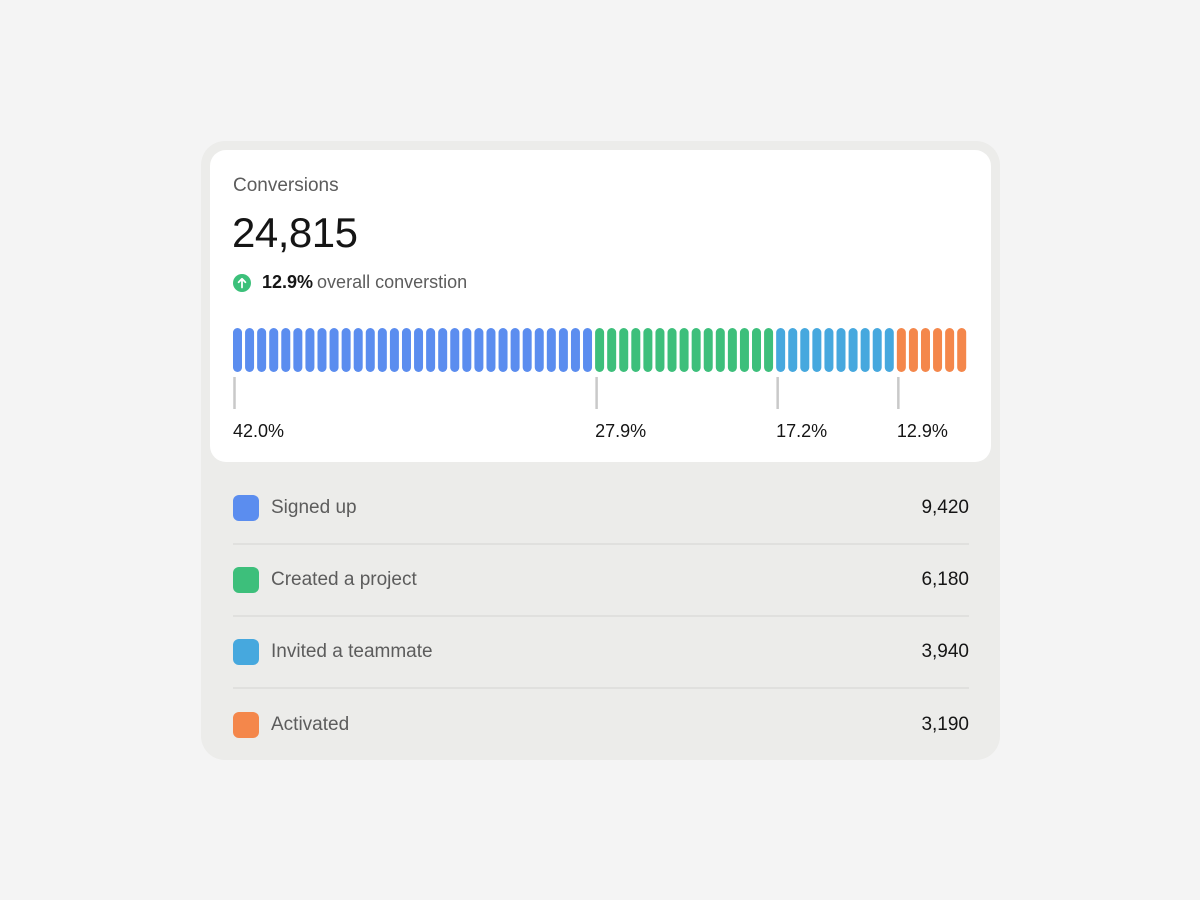  I want to click on legend-label: Activated, so click(310, 724).